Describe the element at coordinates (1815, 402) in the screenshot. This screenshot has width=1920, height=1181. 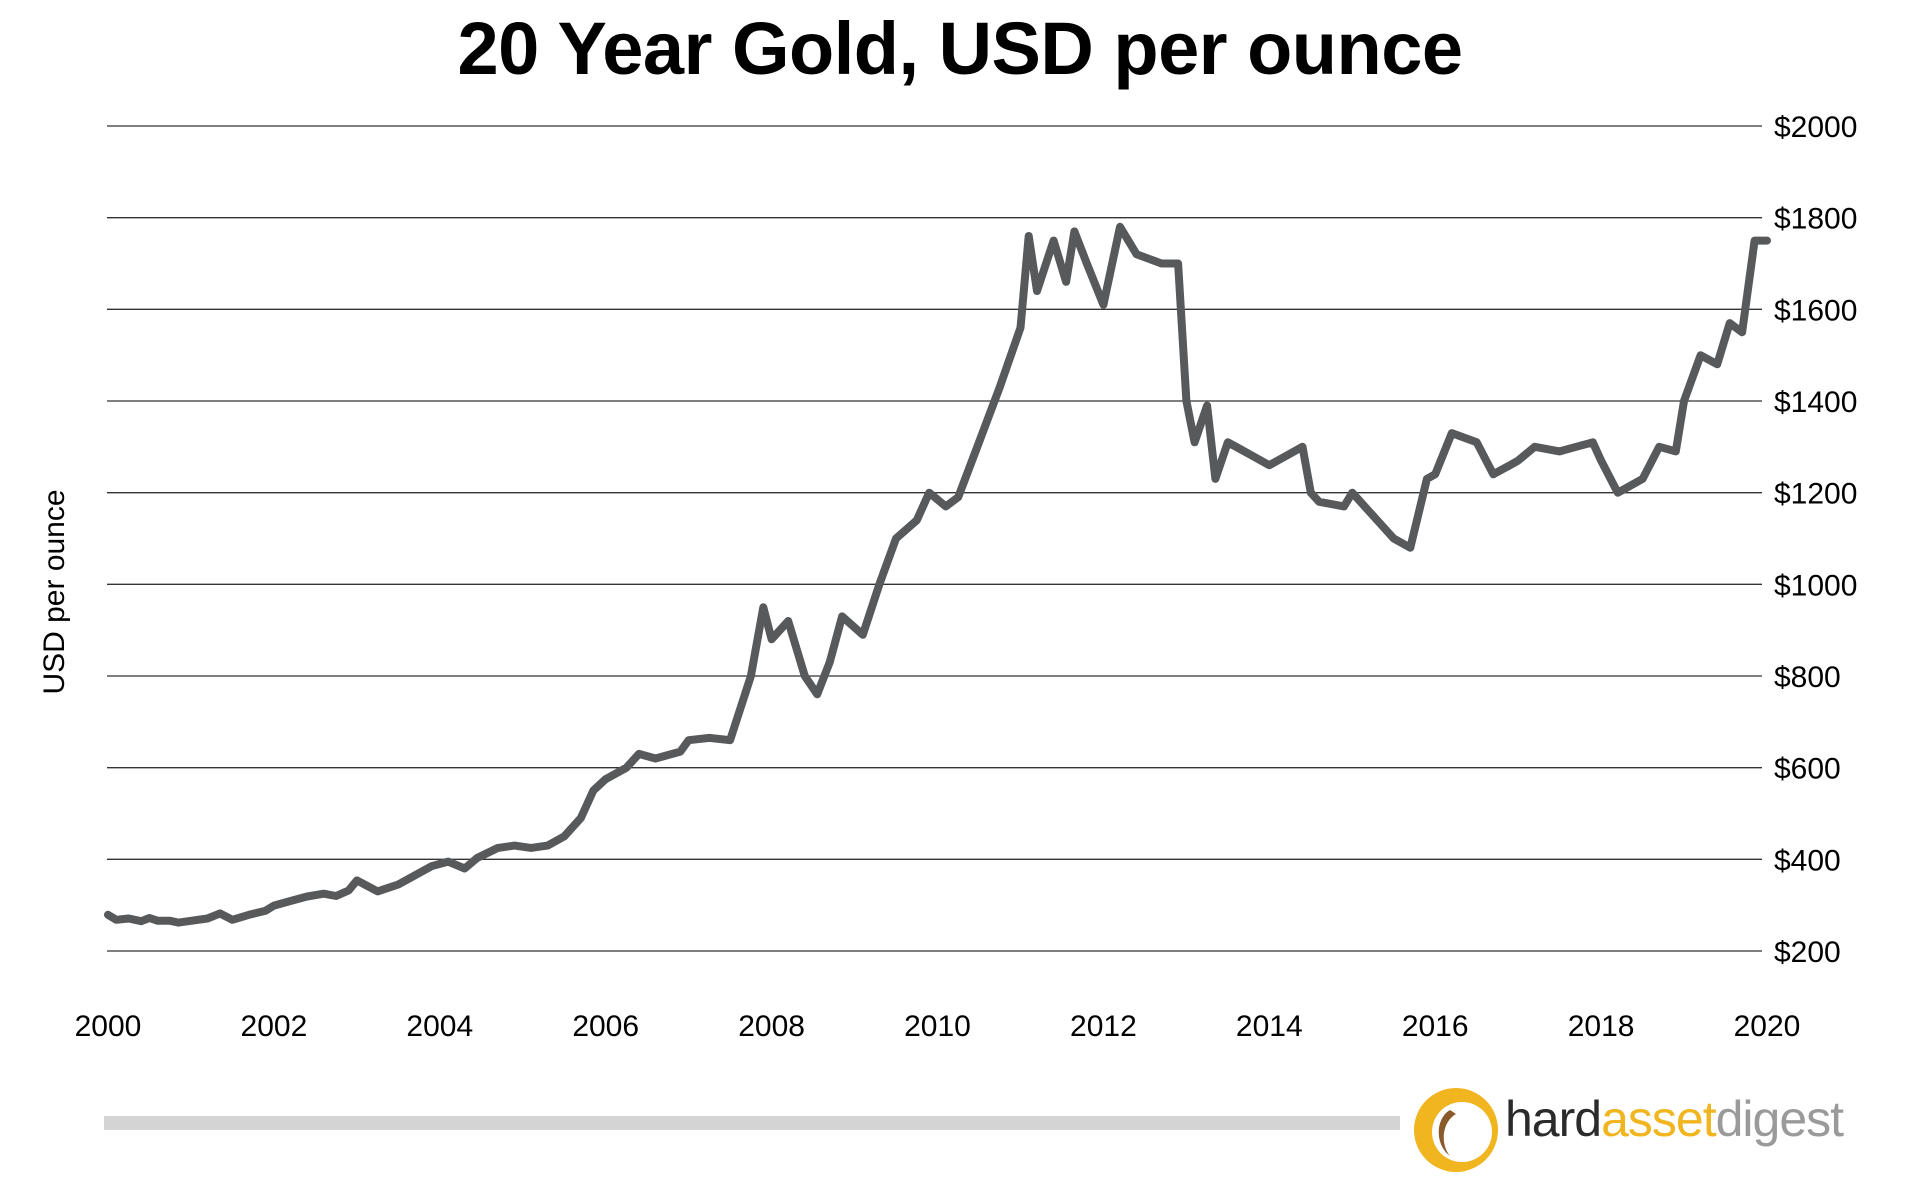
I see `y-tick-label: $1400` at that location.